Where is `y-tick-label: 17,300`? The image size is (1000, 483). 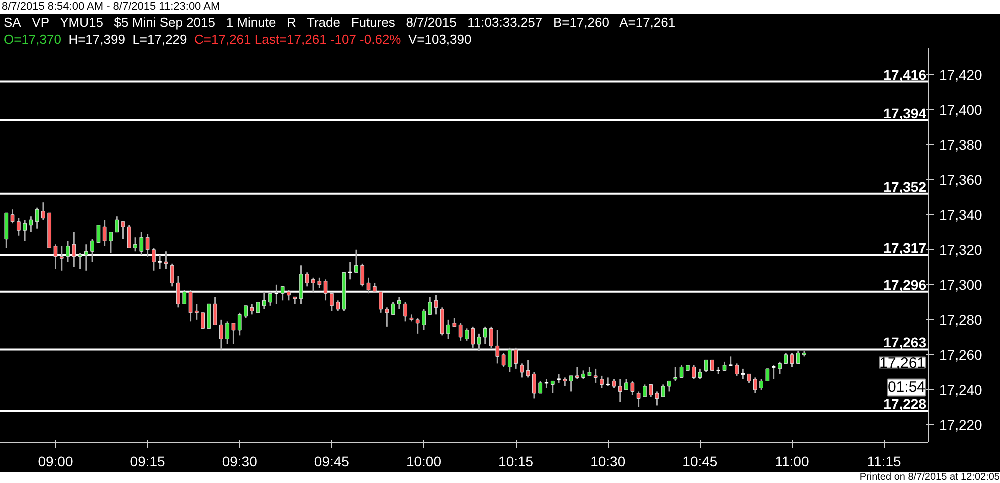
y-tick-label: 17,300 is located at coordinates (961, 284).